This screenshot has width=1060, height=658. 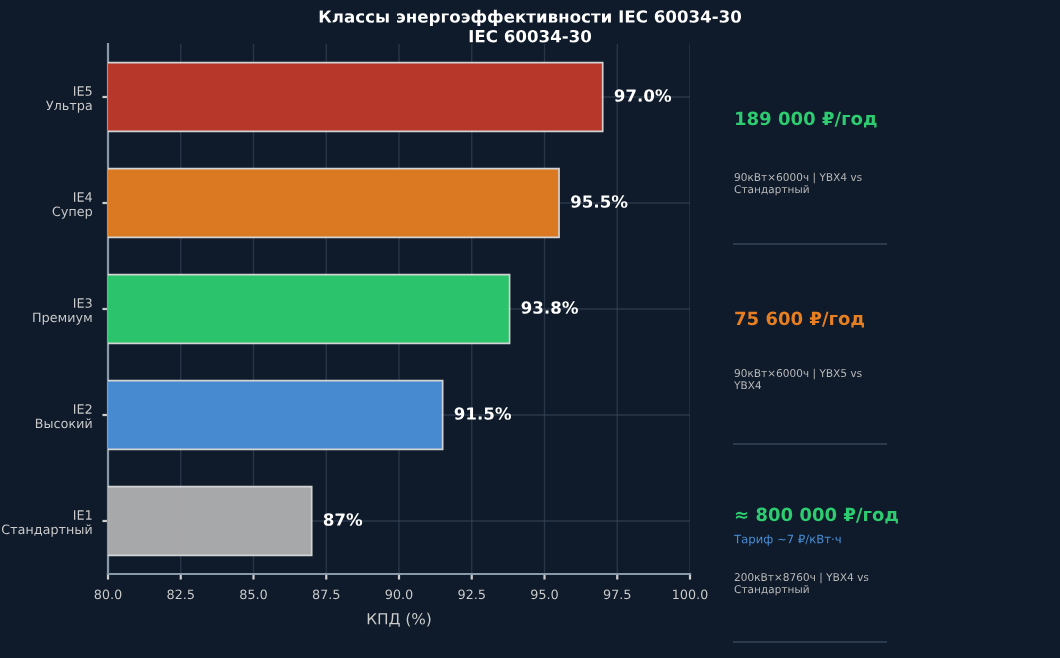 I want to click on text: 75 600 ₽/год, so click(x=799, y=319).